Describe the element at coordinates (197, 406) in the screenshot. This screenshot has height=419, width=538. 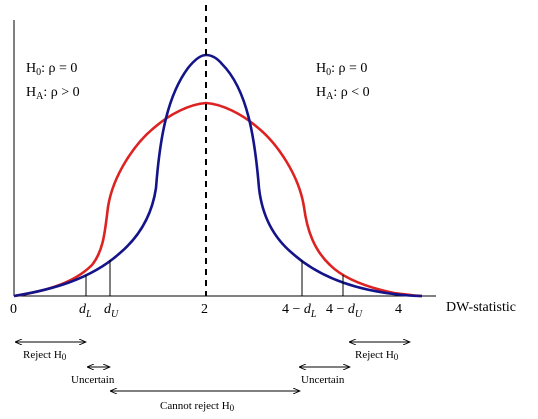
I see `cannot-reject-label: Cannot reject H0` at that location.